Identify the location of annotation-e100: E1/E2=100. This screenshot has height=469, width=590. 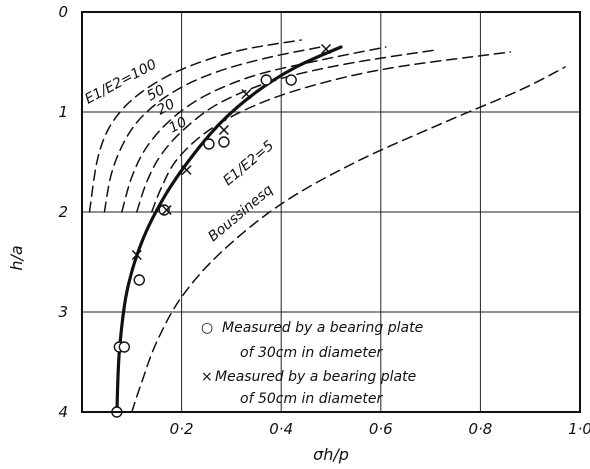
(120, 81).